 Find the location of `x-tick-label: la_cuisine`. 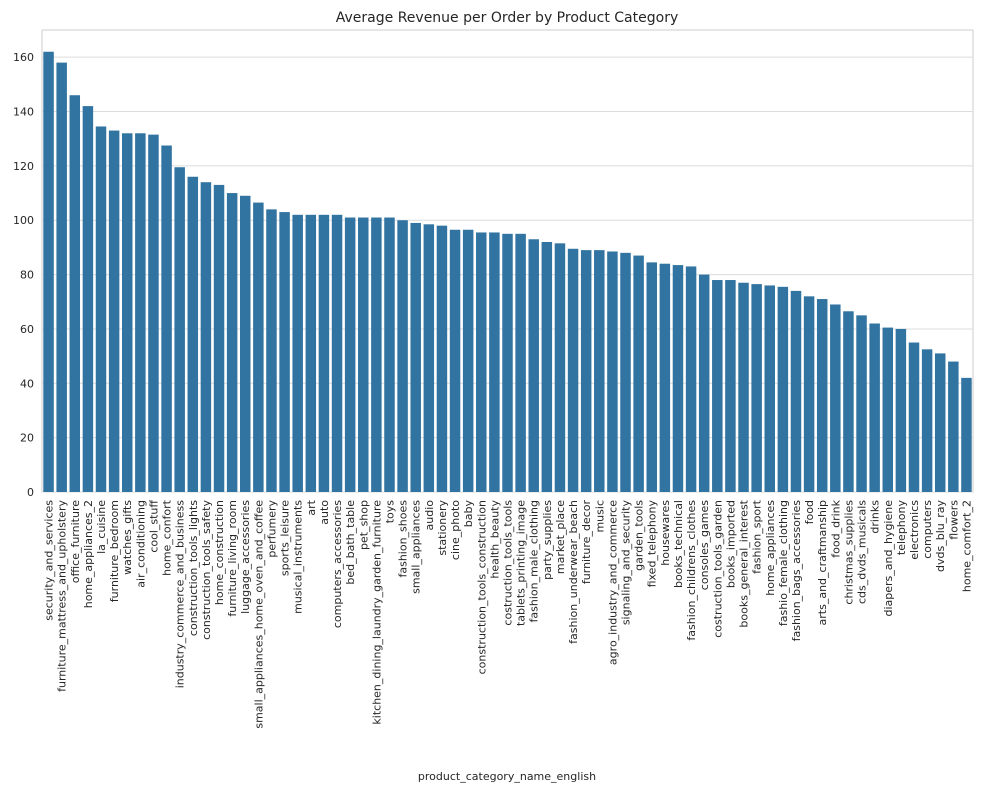

x-tick-label: la_cuisine is located at coordinates (101, 527).